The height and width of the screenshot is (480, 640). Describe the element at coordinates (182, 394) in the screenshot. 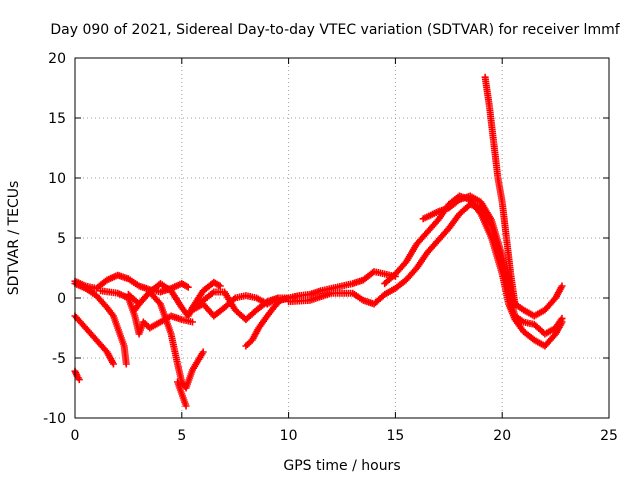

I see `series-track-h` at that location.